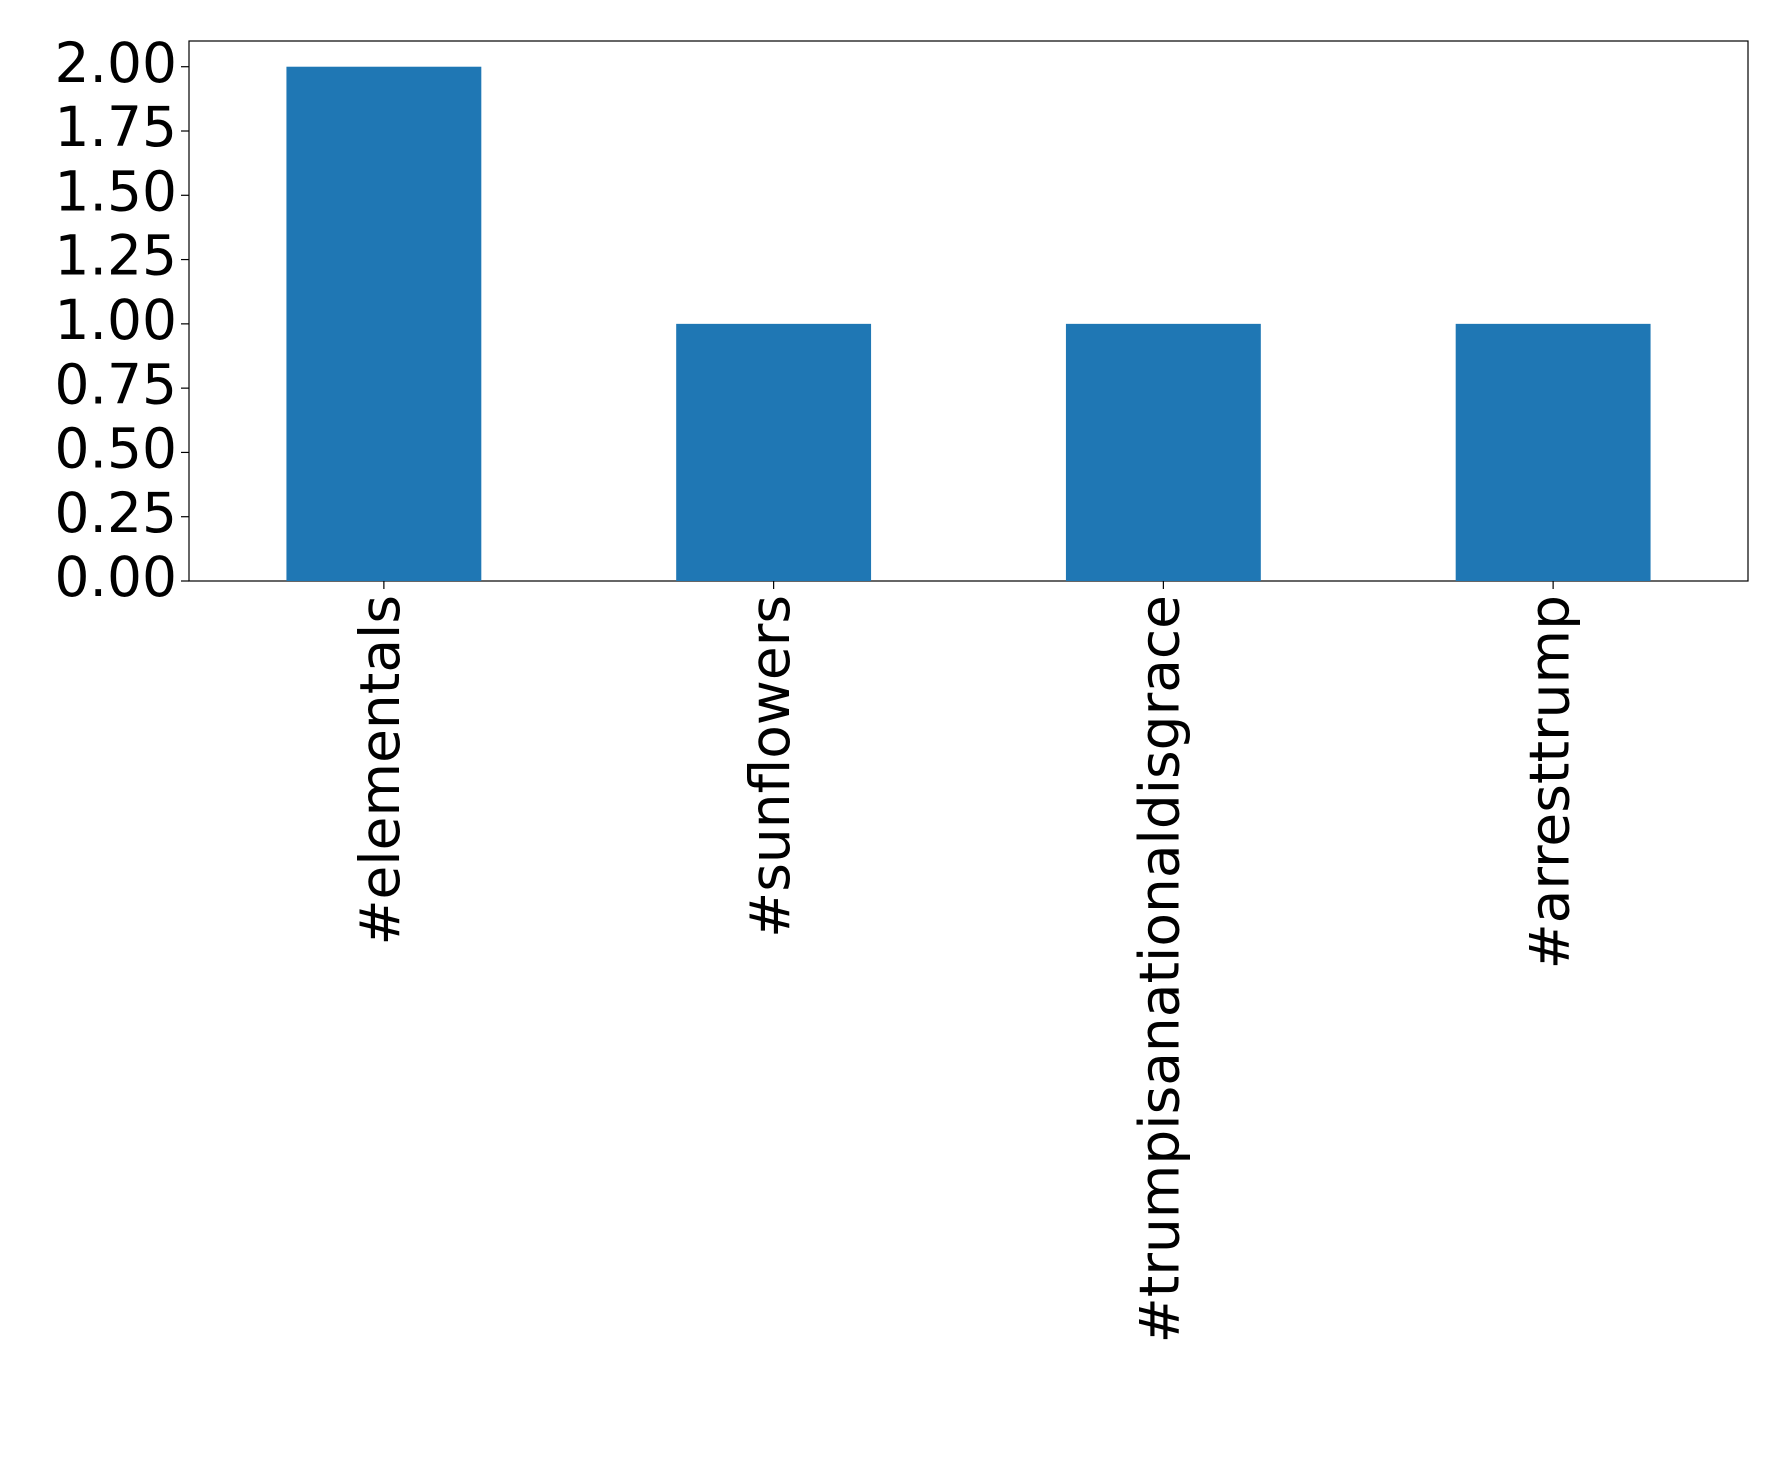  Describe the element at coordinates (116, 320) in the screenshot. I see `y-tick-label: 1.00` at that location.